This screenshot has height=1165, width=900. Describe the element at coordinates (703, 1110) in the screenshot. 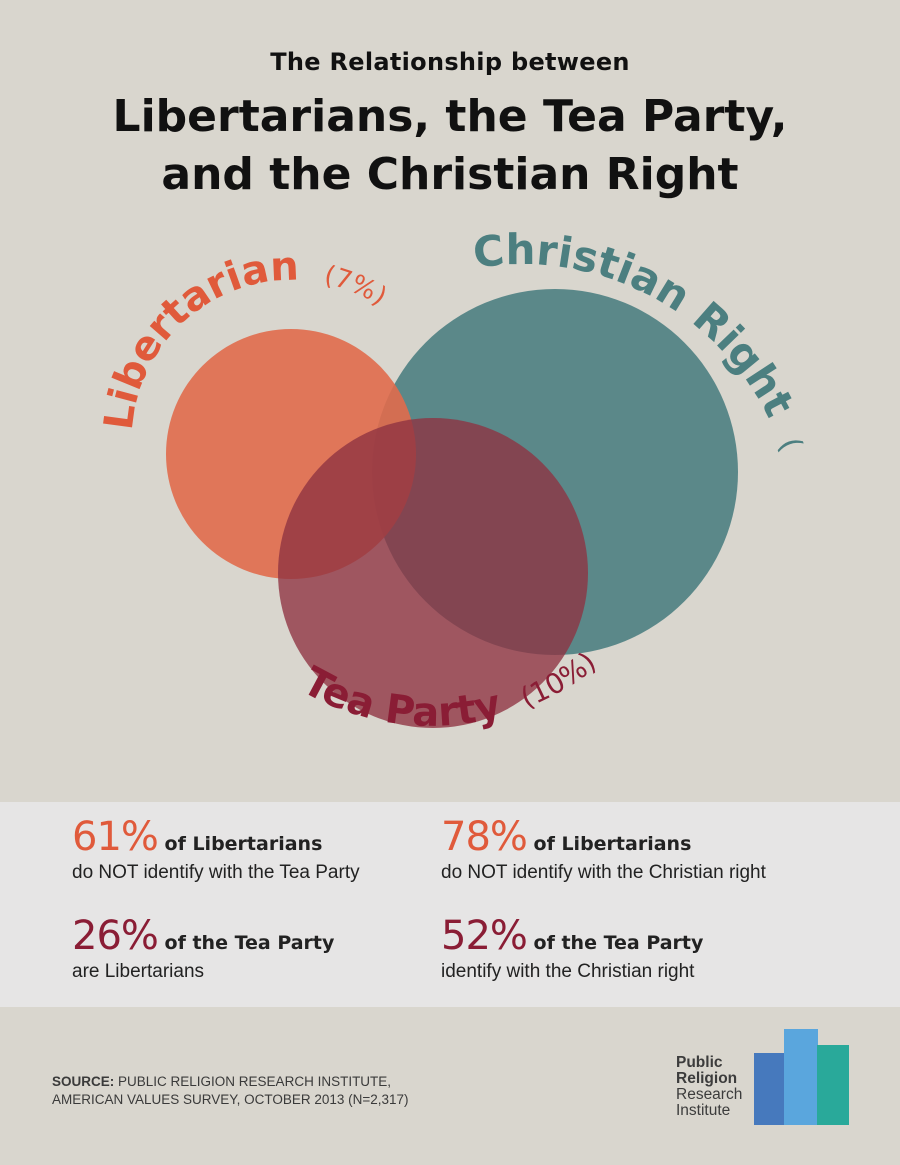

I see `logo-line-4: Institute` at that location.